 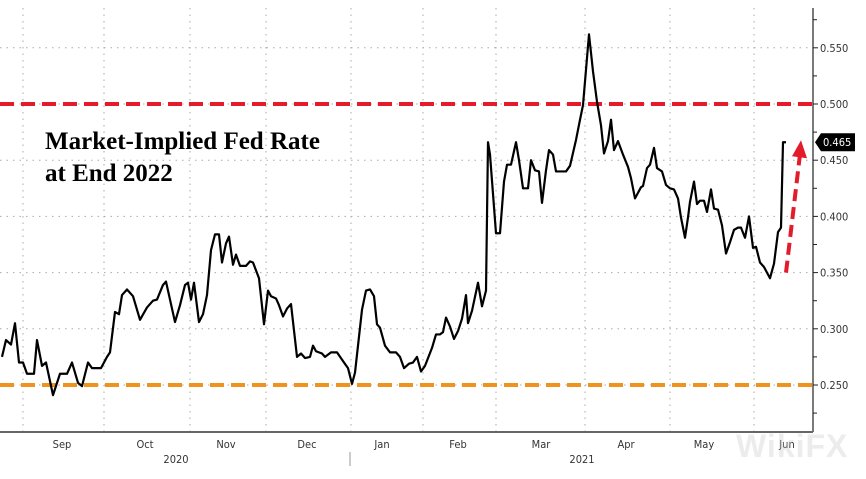 What do you see at coordinates (799, 149) in the screenshot?
I see `arrow-head-icon` at bounding box center [799, 149].